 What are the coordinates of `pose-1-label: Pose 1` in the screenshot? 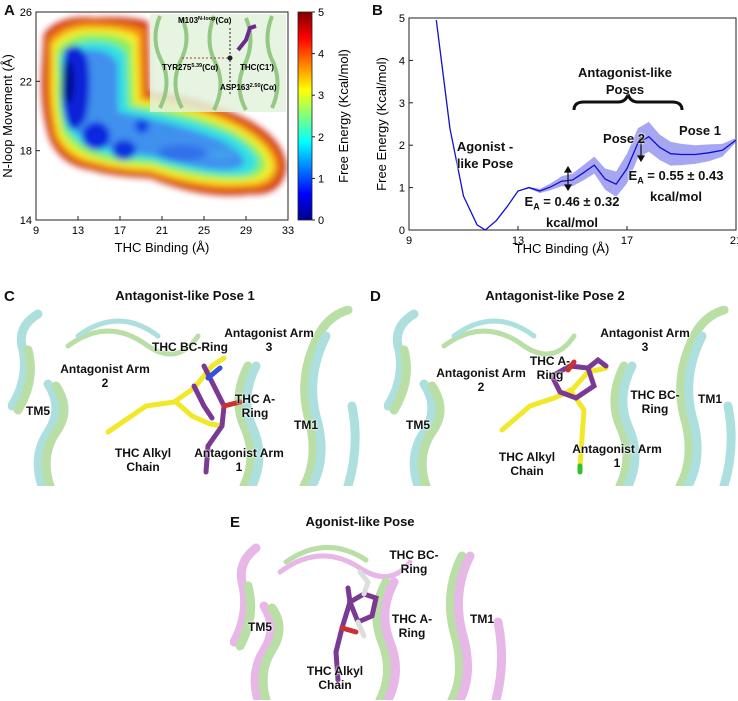 It's located at (700, 130).